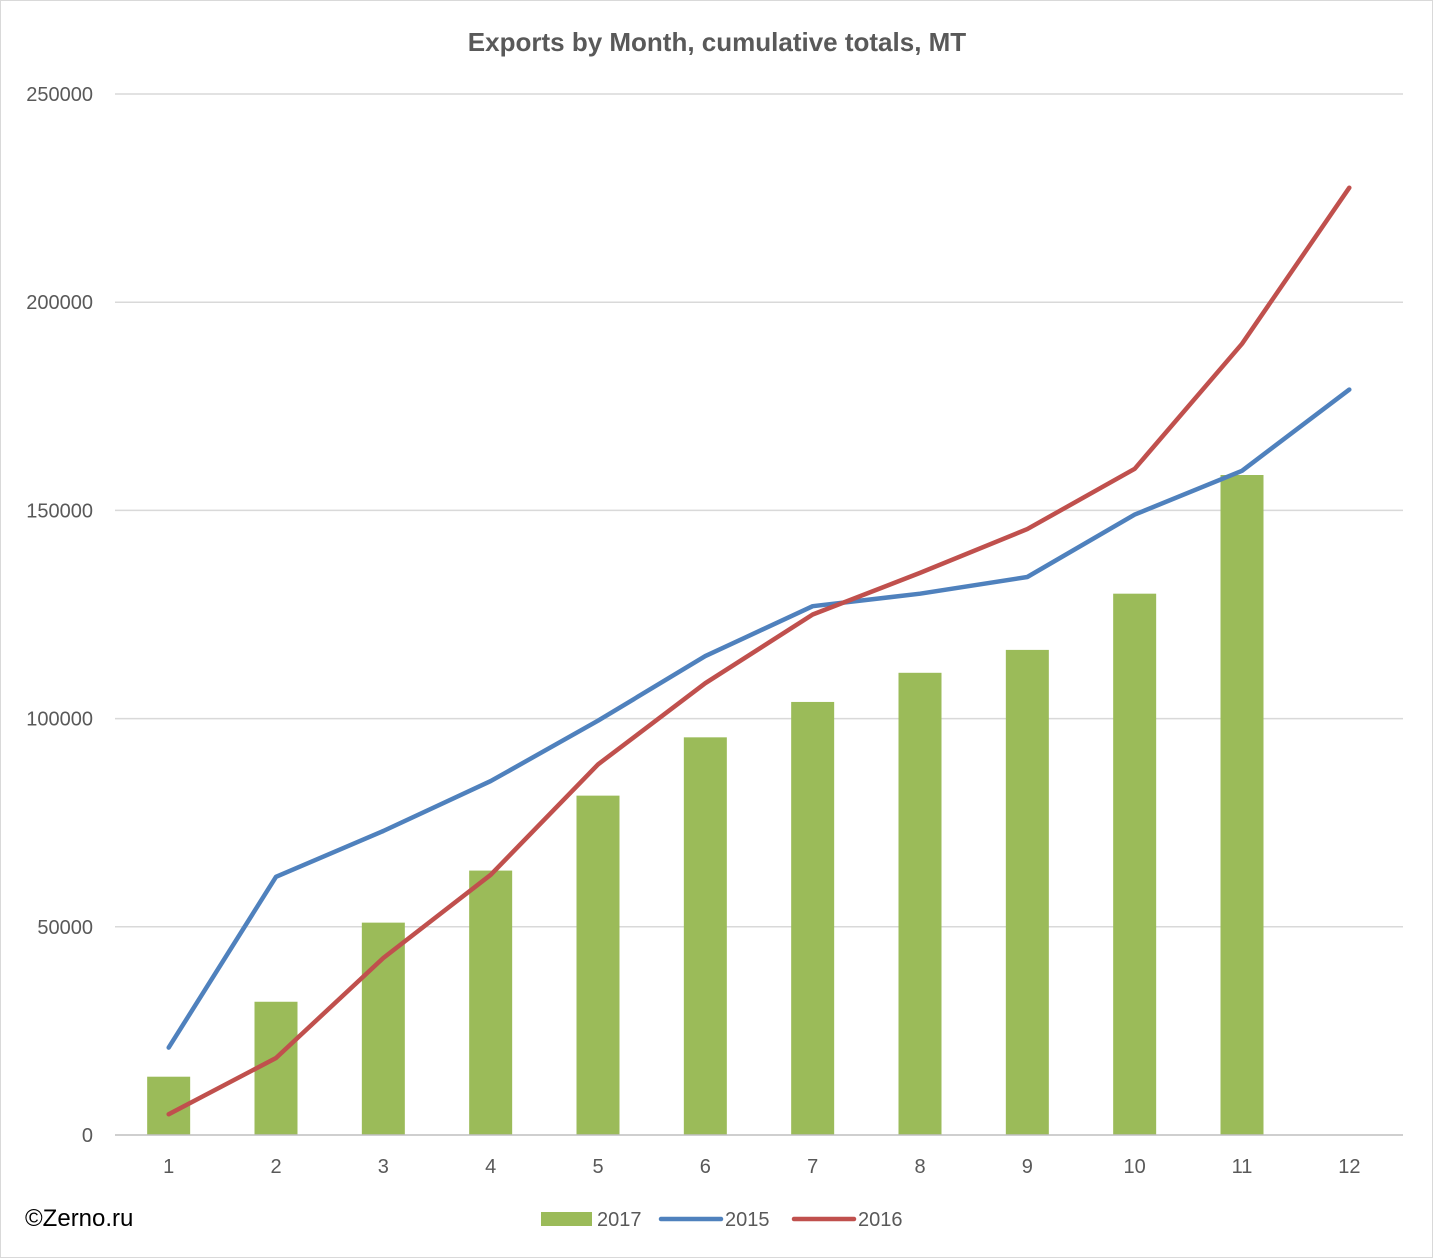 The height and width of the screenshot is (1259, 1433). What do you see at coordinates (705, 1167) in the screenshot?
I see `x-tick-label-6: 6` at bounding box center [705, 1167].